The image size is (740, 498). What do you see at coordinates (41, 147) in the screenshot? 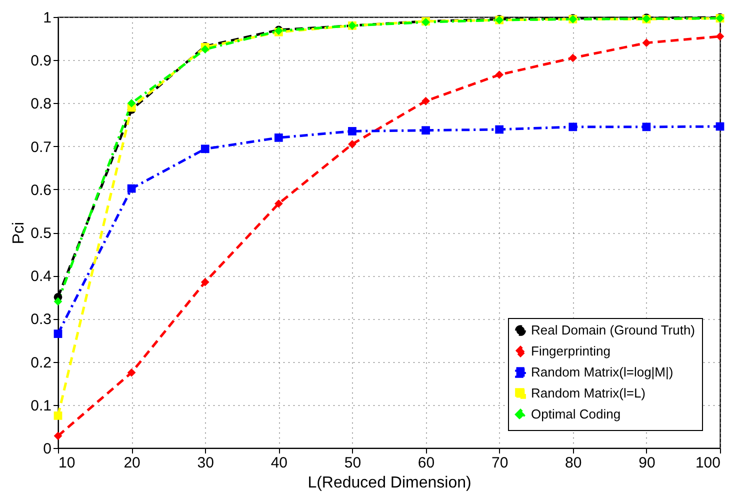
I see `y-tick-label: 0.7` at bounding box center [41, 147].